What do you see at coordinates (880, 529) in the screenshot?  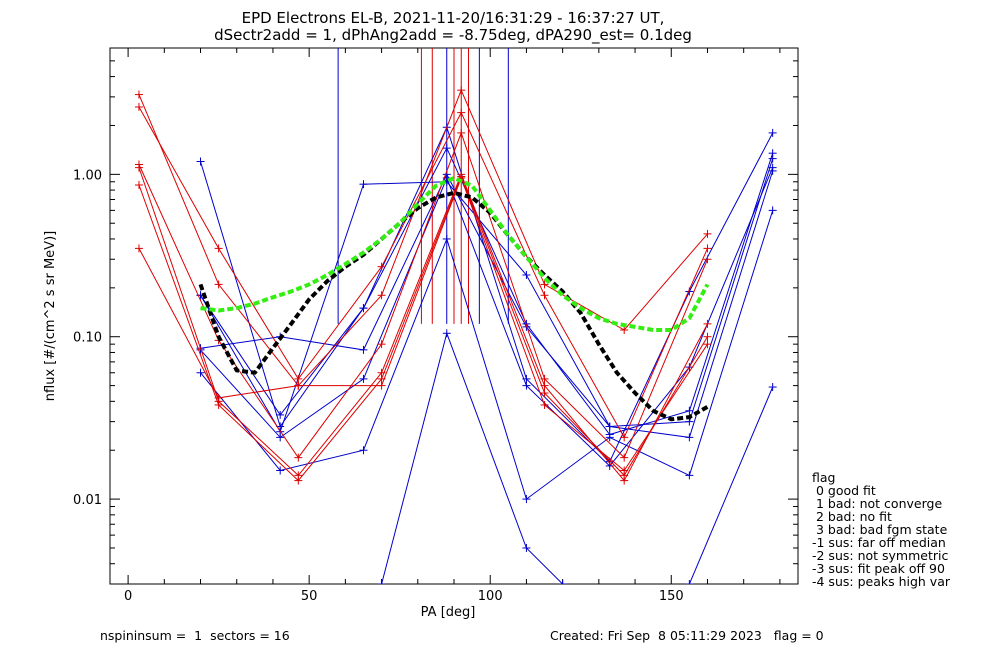 I see `legend-item: 3 bad: bad fgm state` at bounding box center [880, 529].